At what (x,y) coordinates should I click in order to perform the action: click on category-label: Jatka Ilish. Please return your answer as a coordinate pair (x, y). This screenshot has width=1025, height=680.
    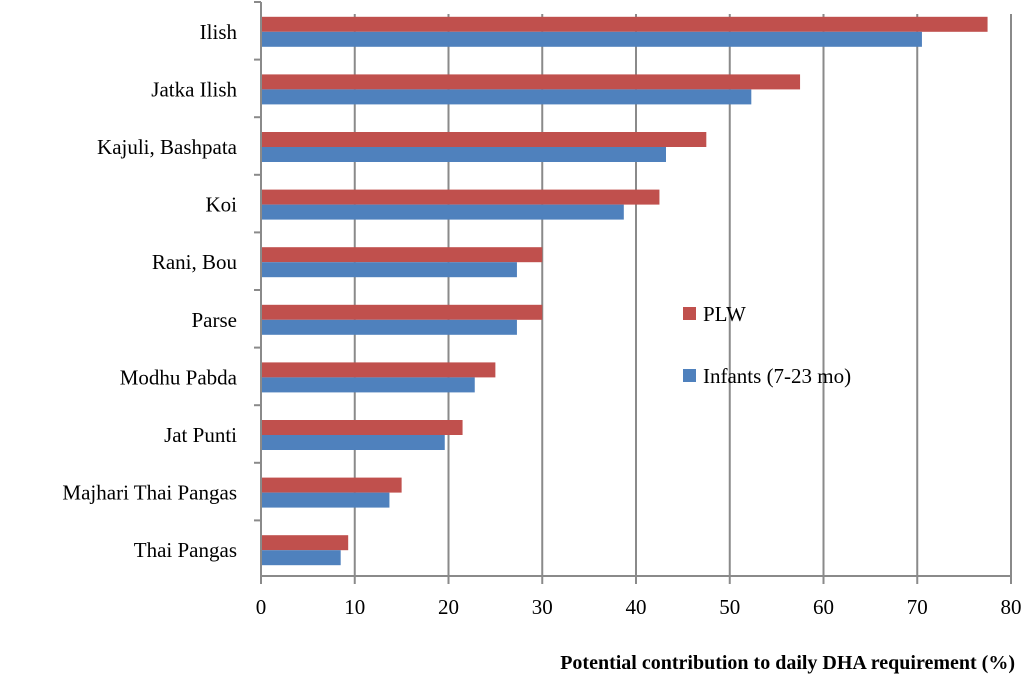
    Looking at the image, I should click on (194, 89).